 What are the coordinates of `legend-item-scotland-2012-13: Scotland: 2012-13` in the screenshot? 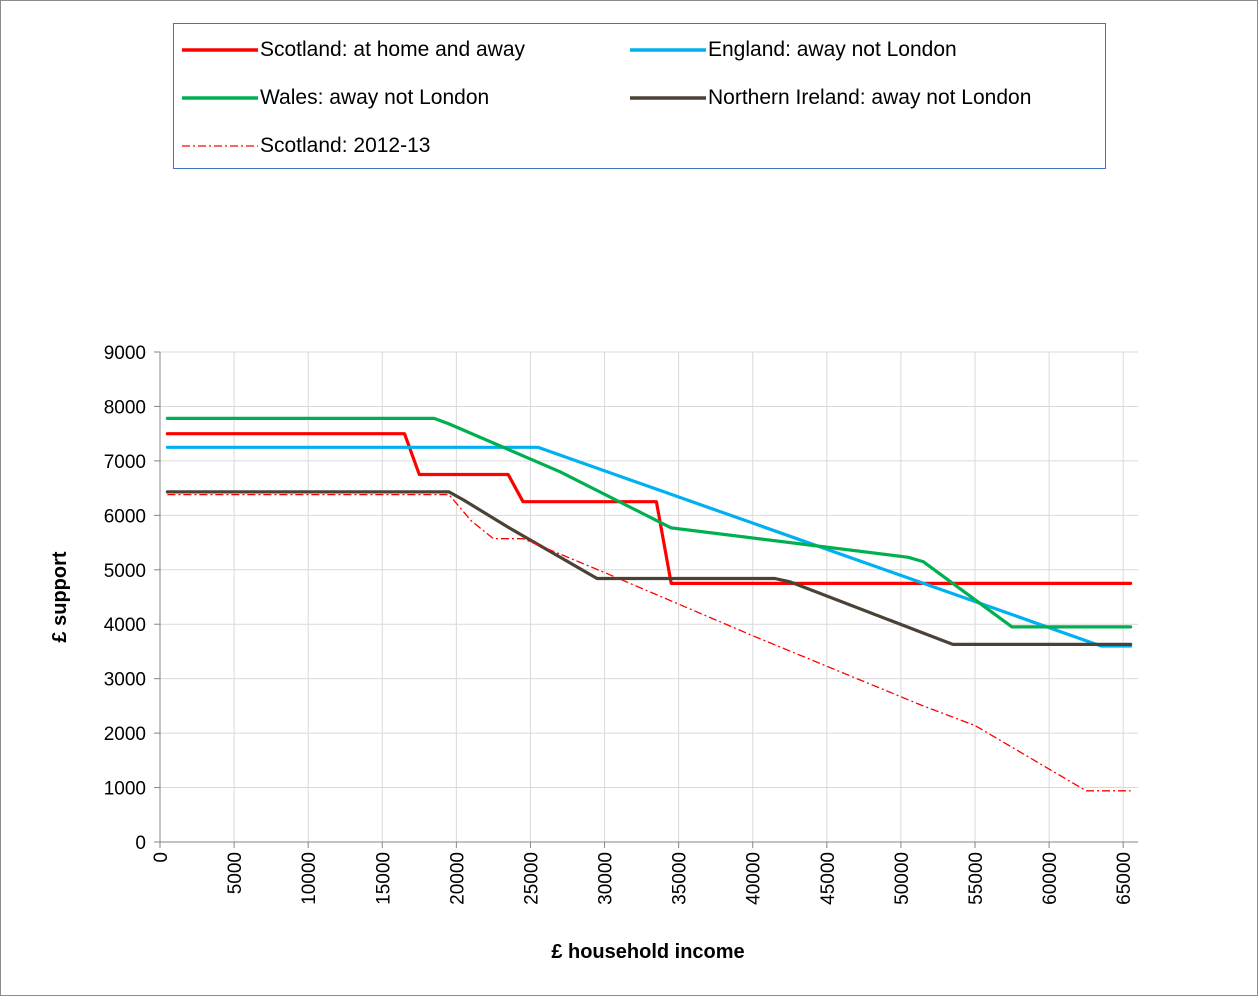 It's located at (306, 146).